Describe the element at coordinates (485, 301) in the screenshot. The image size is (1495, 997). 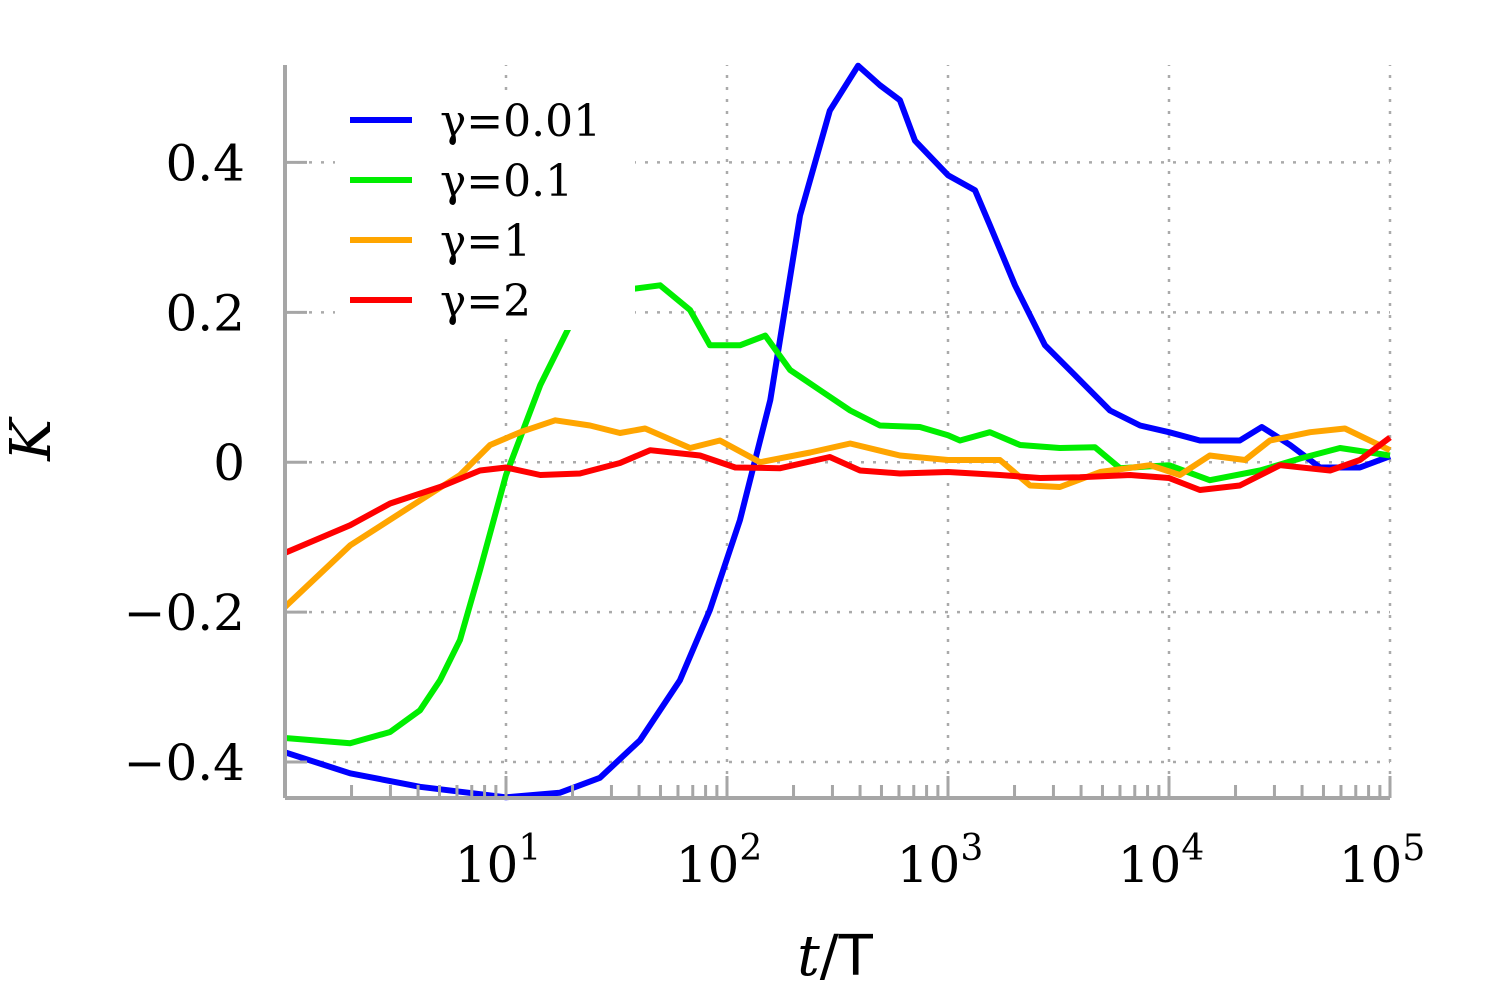
I see `legend-label-3: γ=2` at that location.